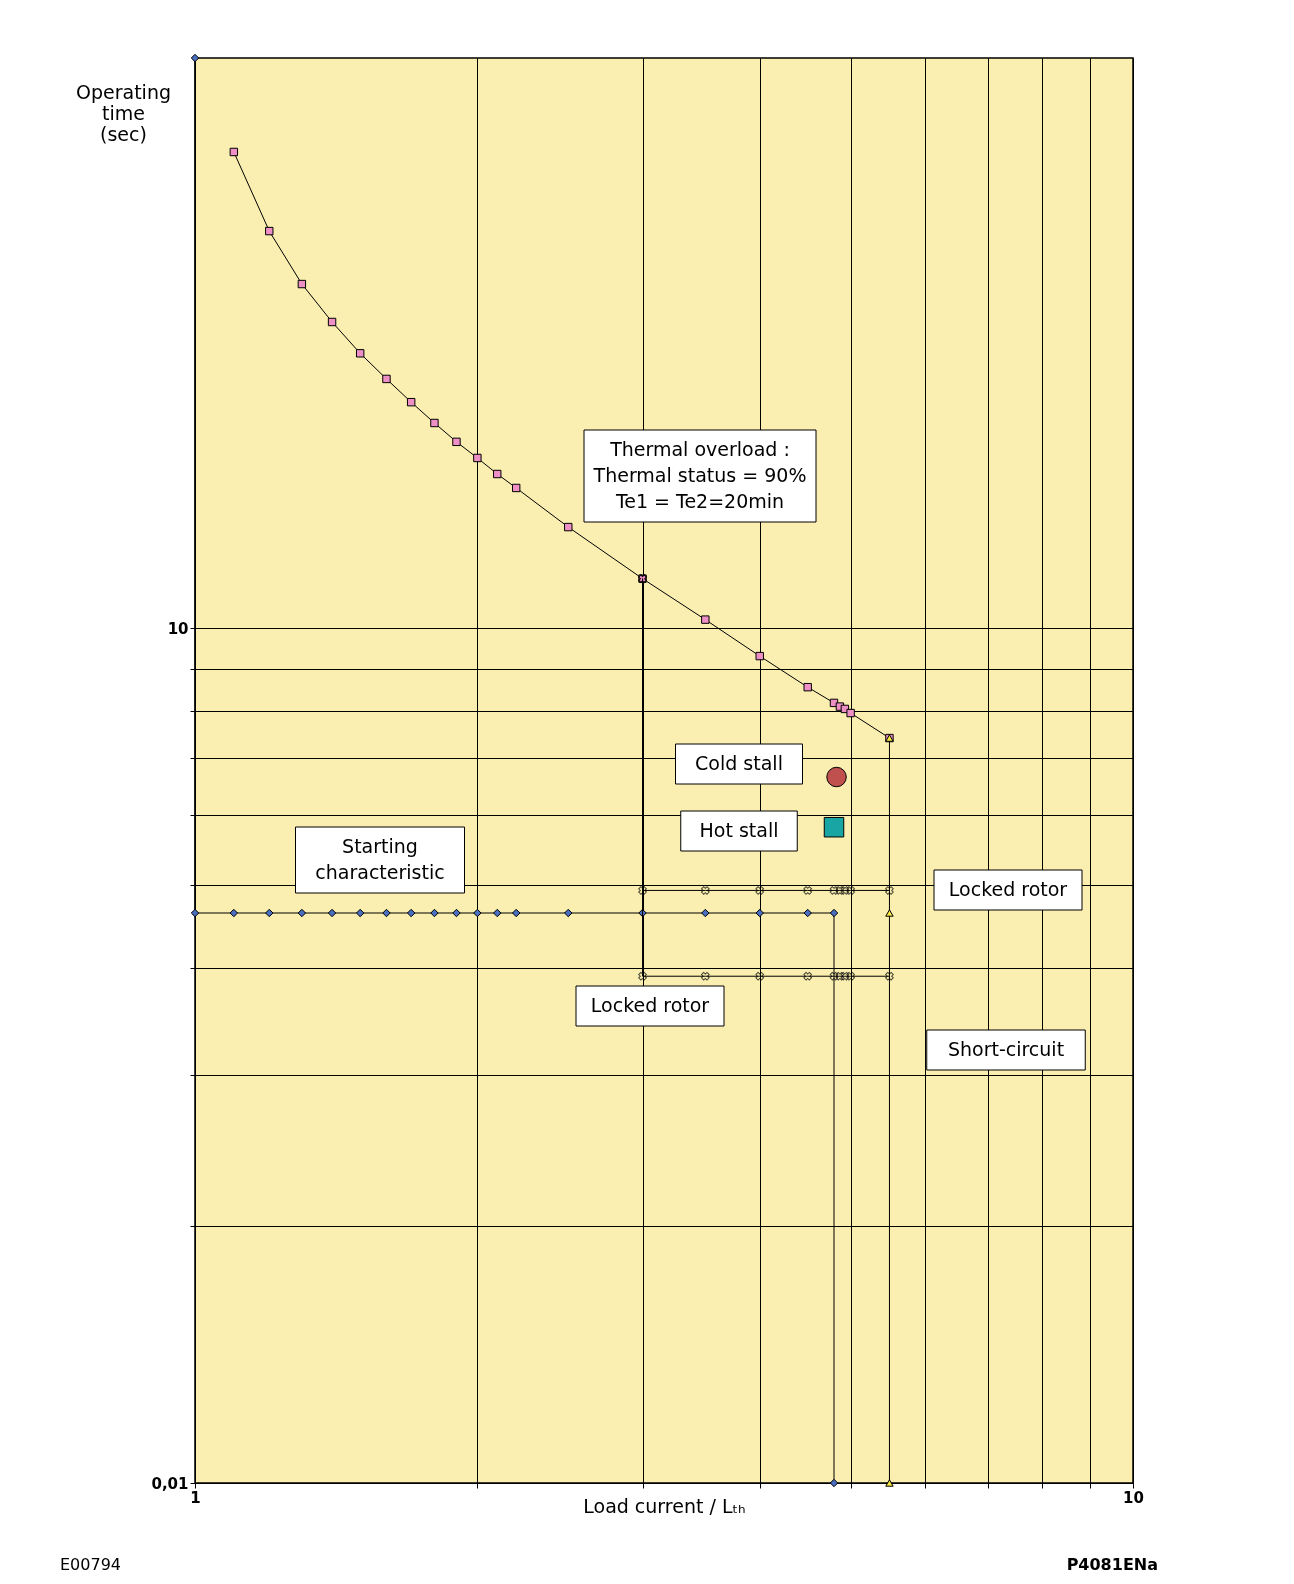 The width and height of the screenshot is (1294, 1584). What do you see at coordinates (699, 475) in the screenshot?
I see `series-label: Thermal overload : Thermal status = 90% Te1 = Te2=20min` at bounding box center [699, 475].